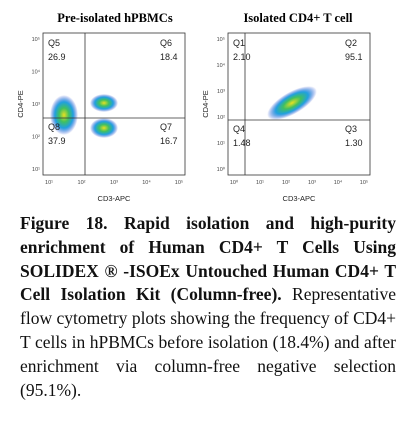 The image size is (416, 421). Describe the element at coordinates (354, 143) in the screenshot. I see `quadrant-value: 1.30` at that location.